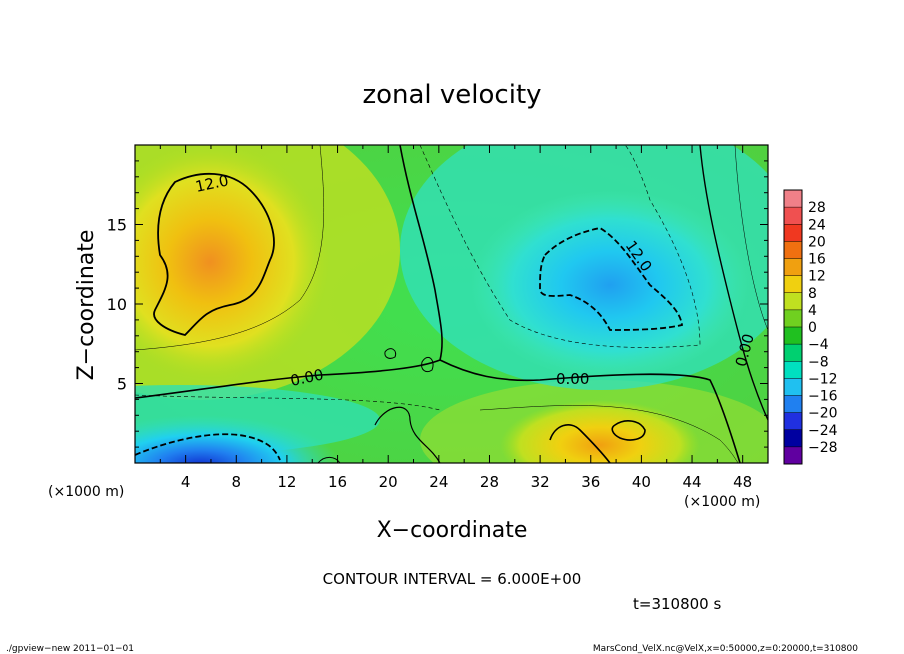 Image resolution: width=904 pixels, height=654 pixels. Describe the element at coordinates (817, 208) in the screenshot. I see `colorbar-label: 28` at that location.